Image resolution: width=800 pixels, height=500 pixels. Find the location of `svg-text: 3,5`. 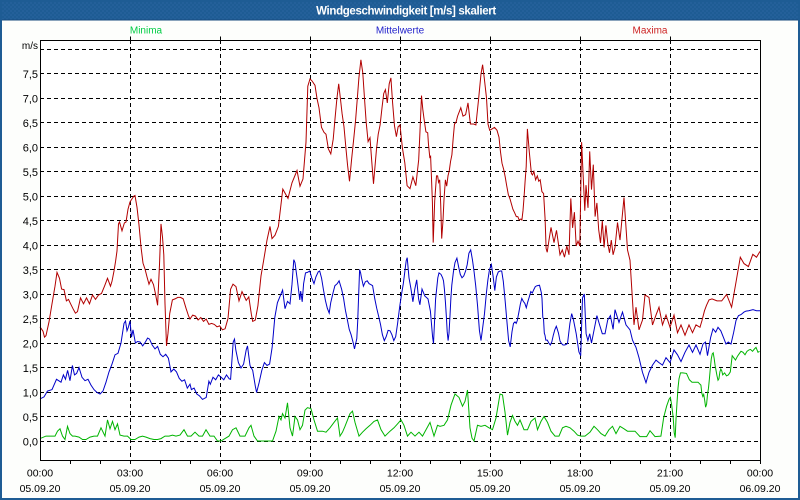

svg-text: 3,5 is located at coordinates (30, 271).